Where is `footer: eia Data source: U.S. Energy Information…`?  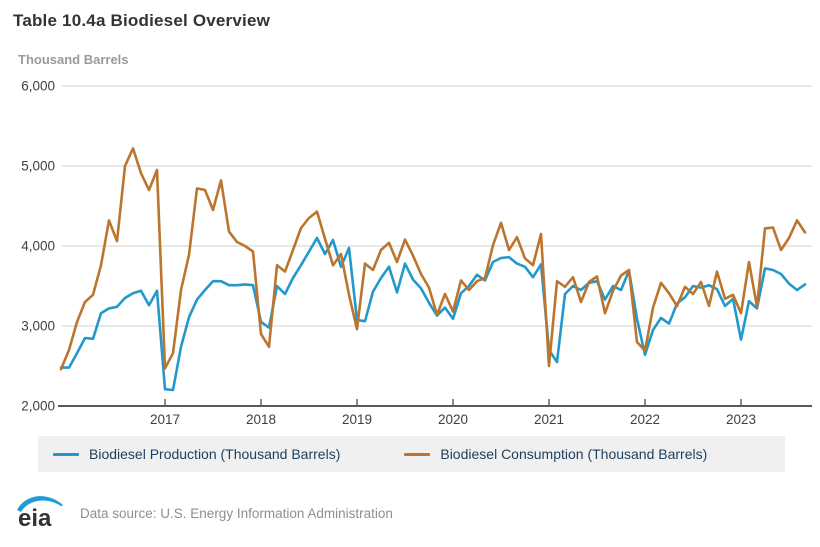
footer: eia Data source: U.S. Energy Information… is located at coordinates (409, 513).